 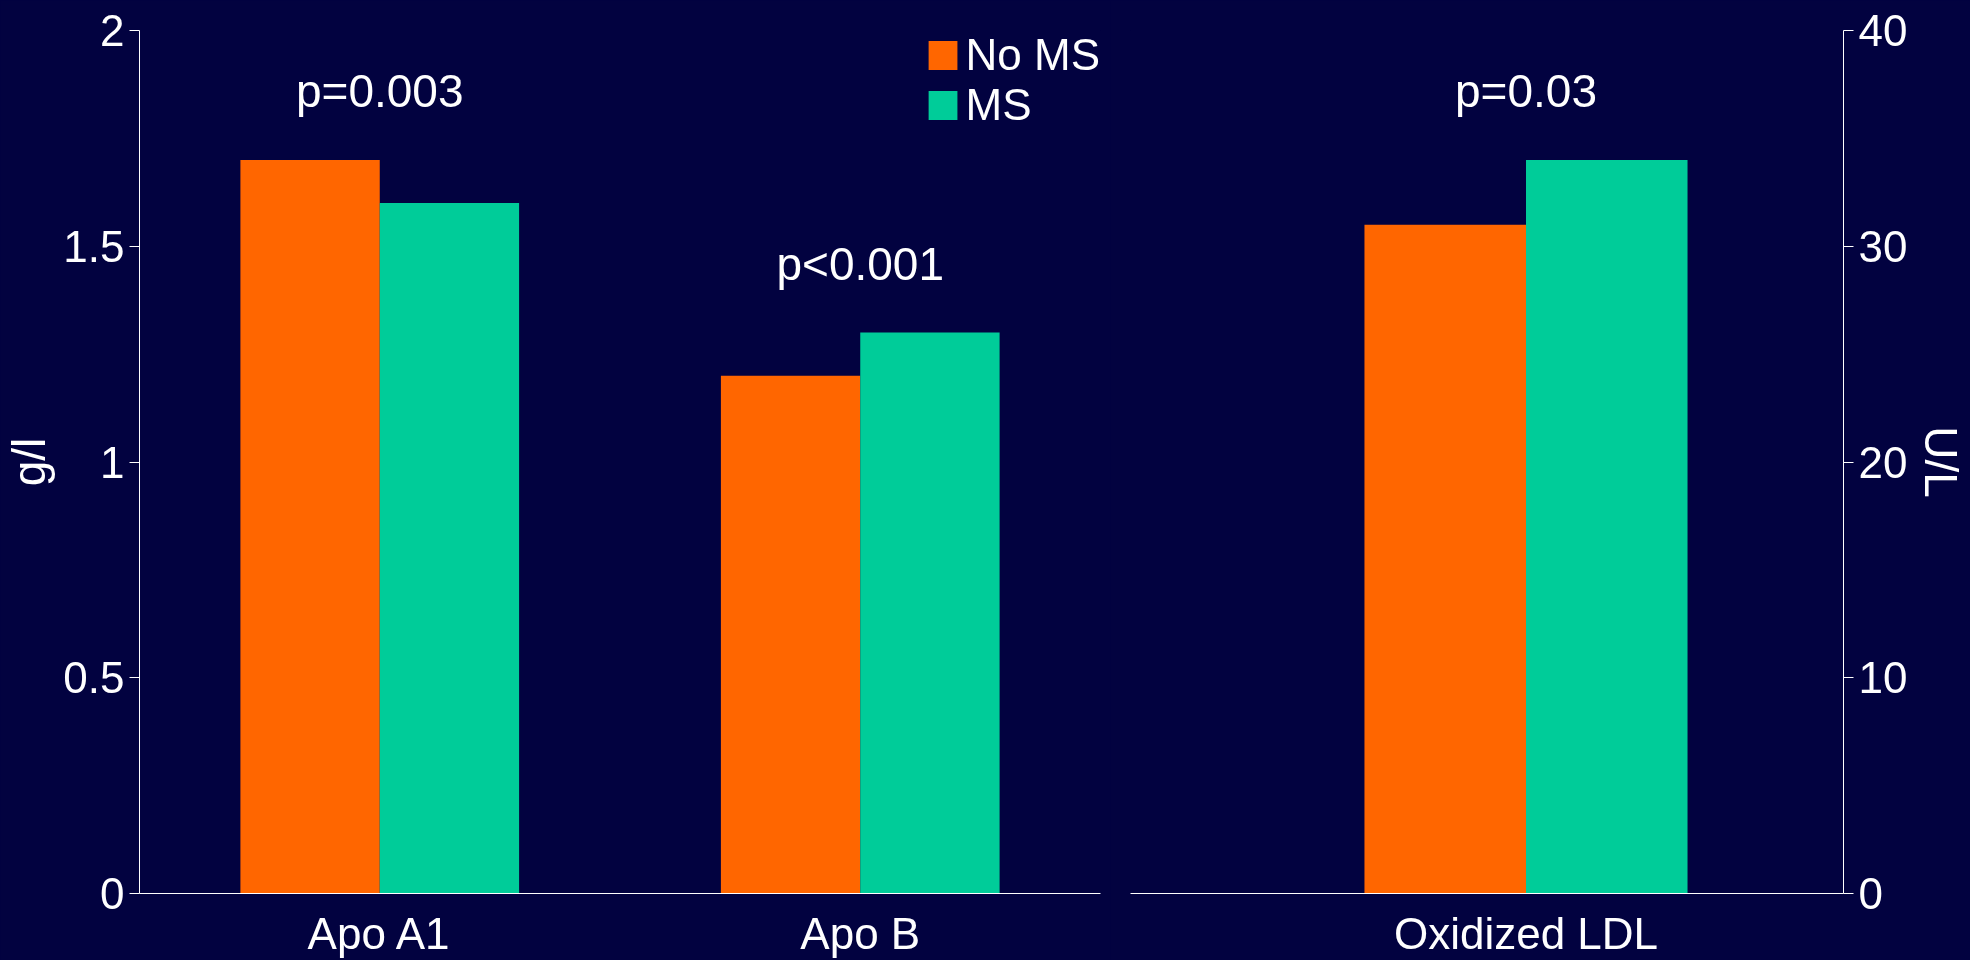 I want to click on y-tick-label: 0, so click(x=112, y=893).